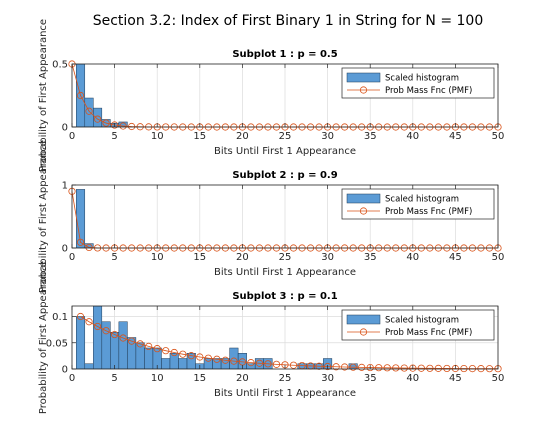 Image resolution: width=550 pixels, height=427 pixels. Describe the element at coordinates (217, 337) in the screenshot. I see `histogram-bars` at that location.